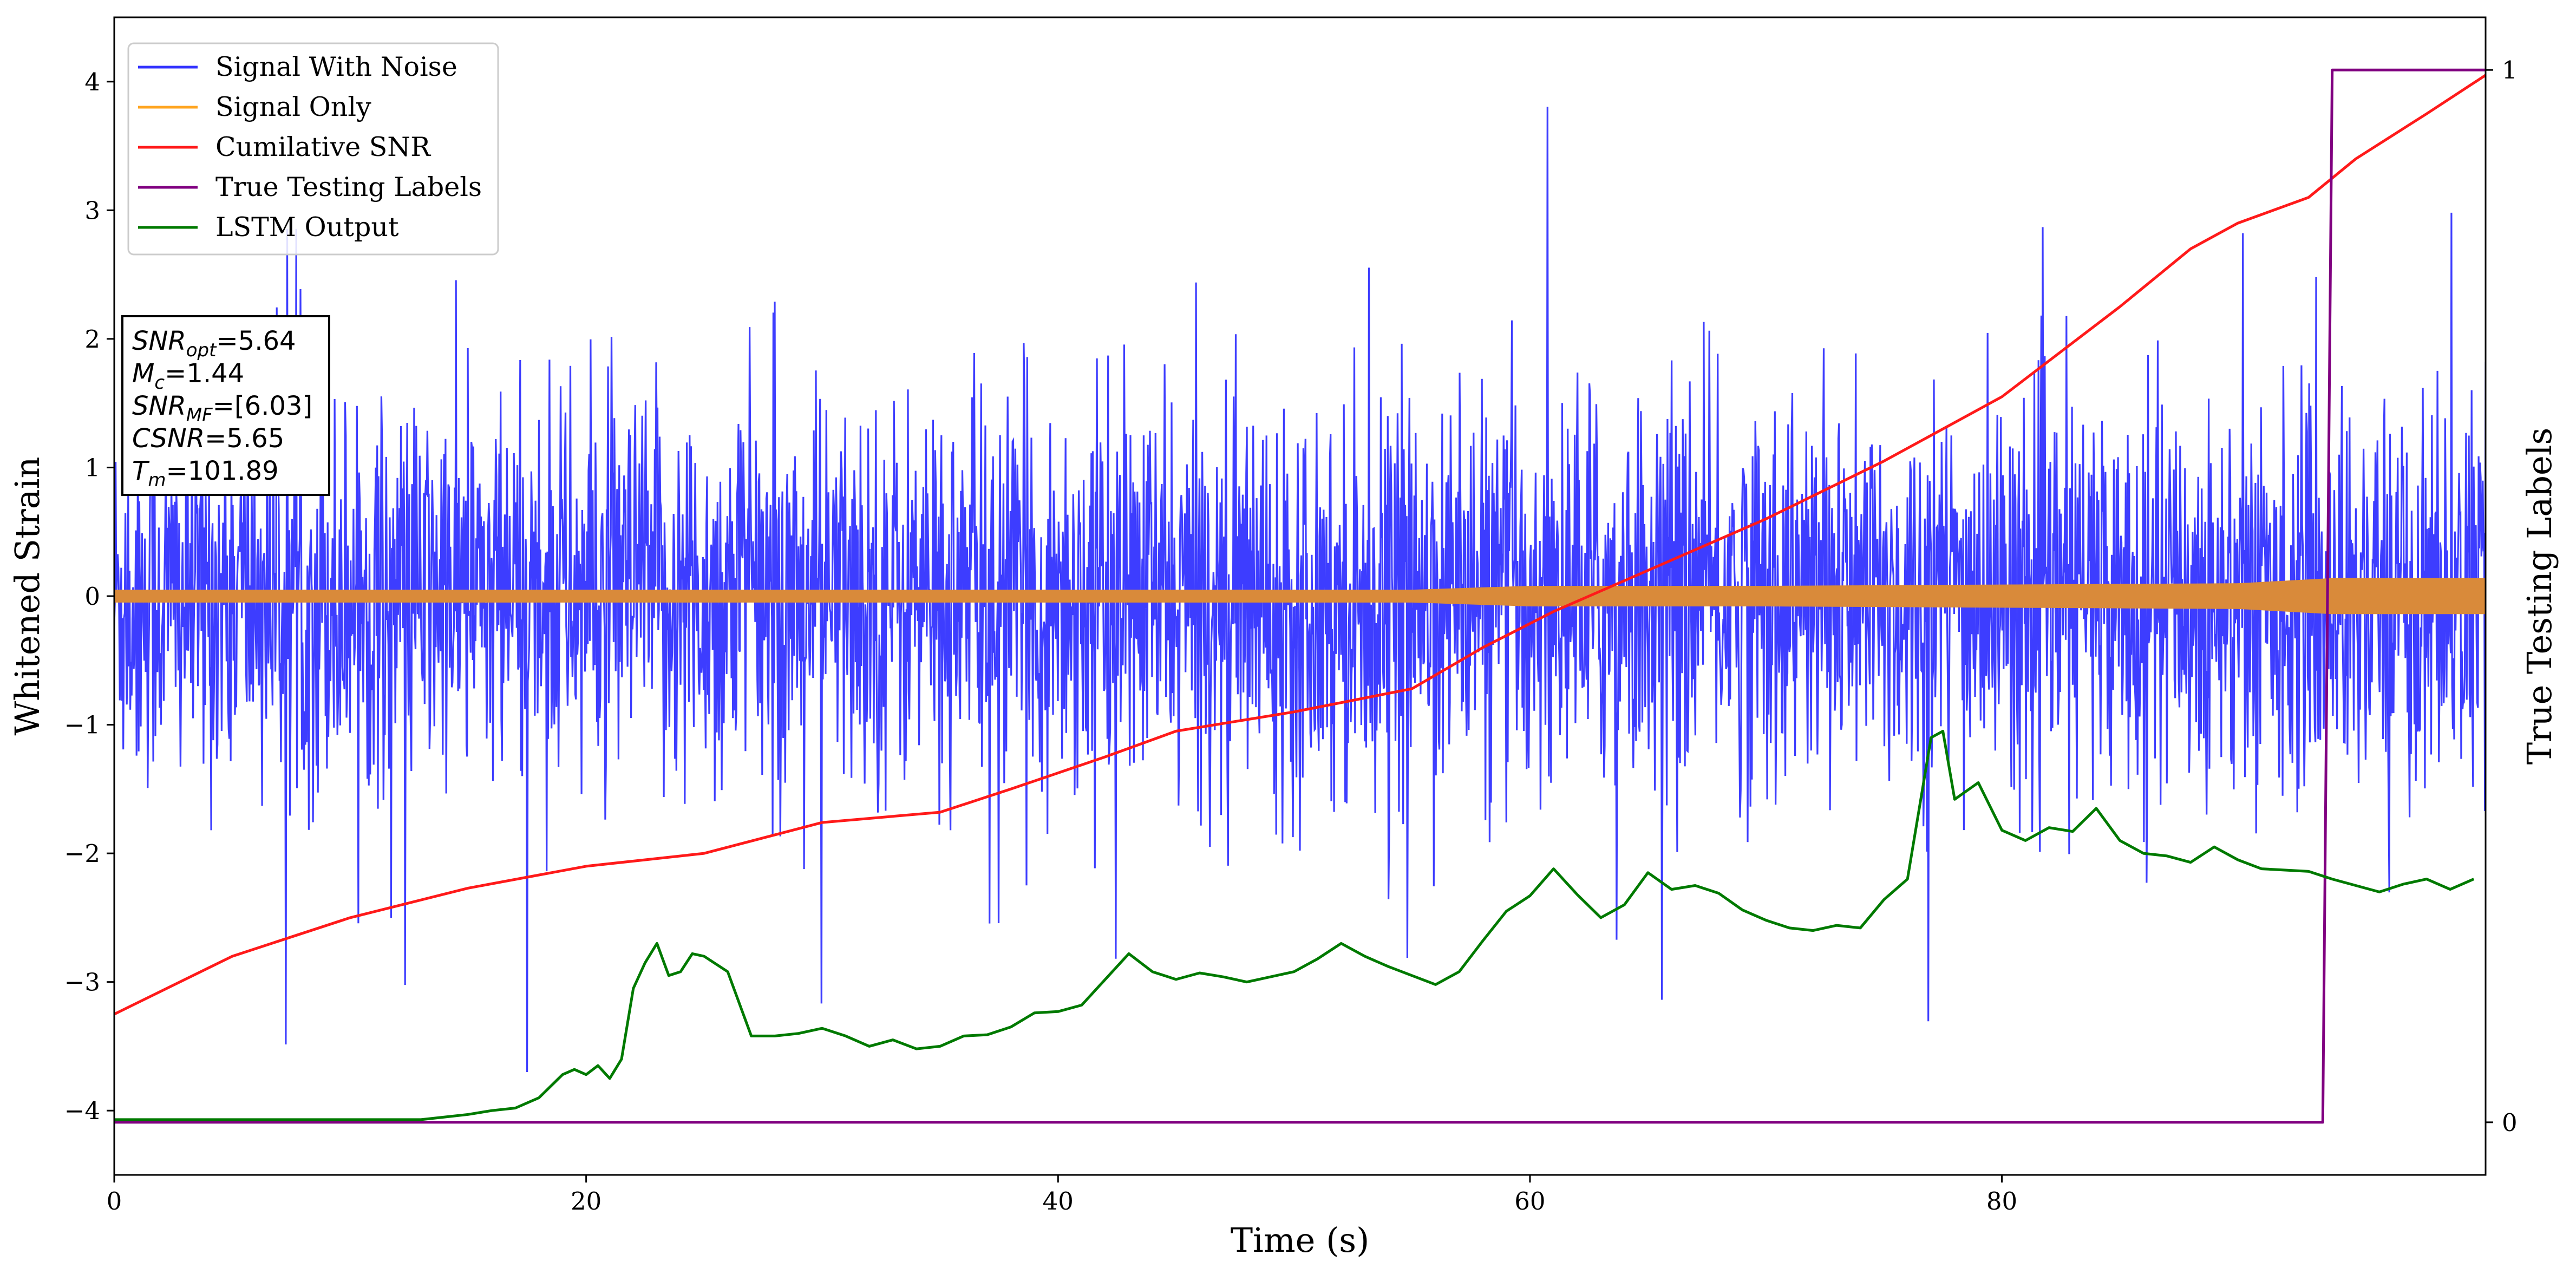  What do you see at coordinates (293, 107) in the screenshot?
I see `legend-label: Signal Only` at bounding box center [293, 107].